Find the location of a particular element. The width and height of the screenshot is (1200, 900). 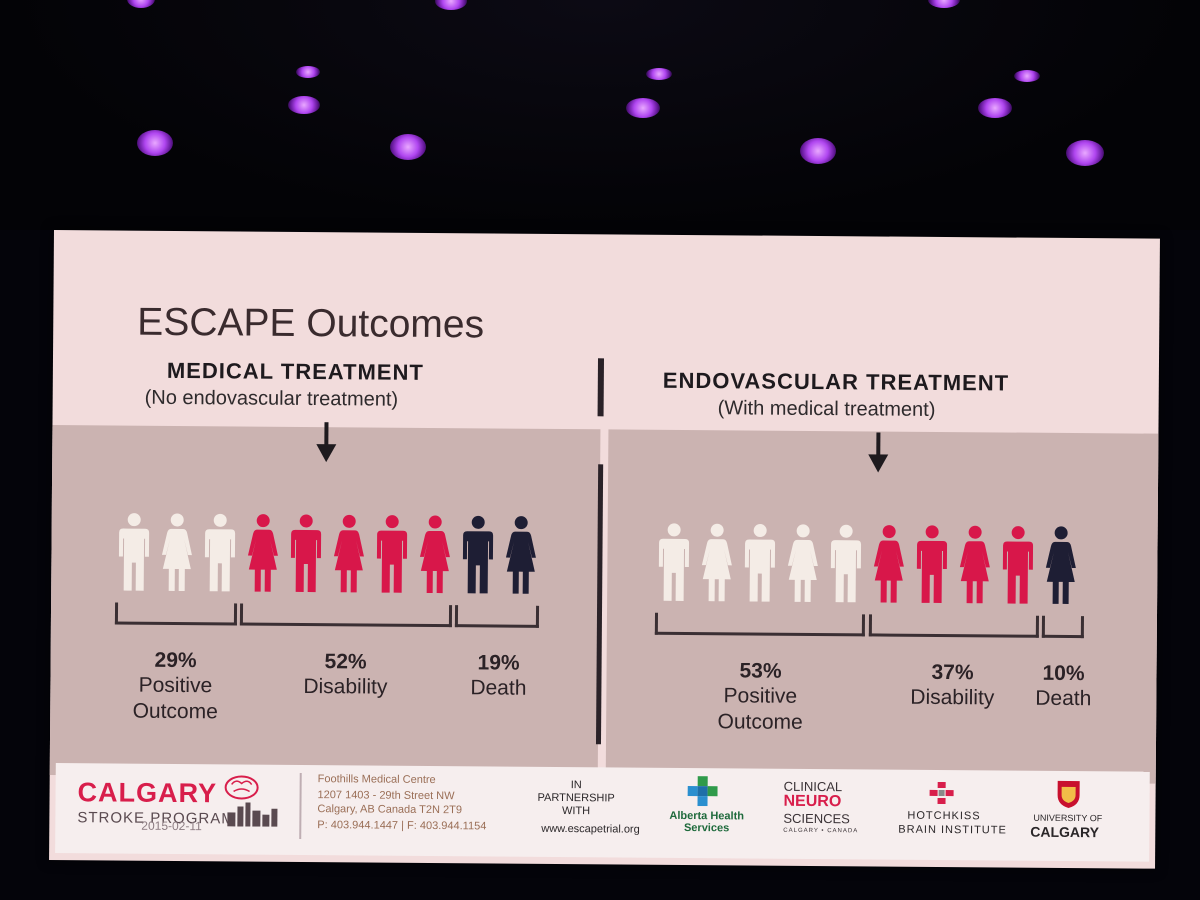

endovascular-subheading: (With medical treatment) is located at coordinates (826, 409).